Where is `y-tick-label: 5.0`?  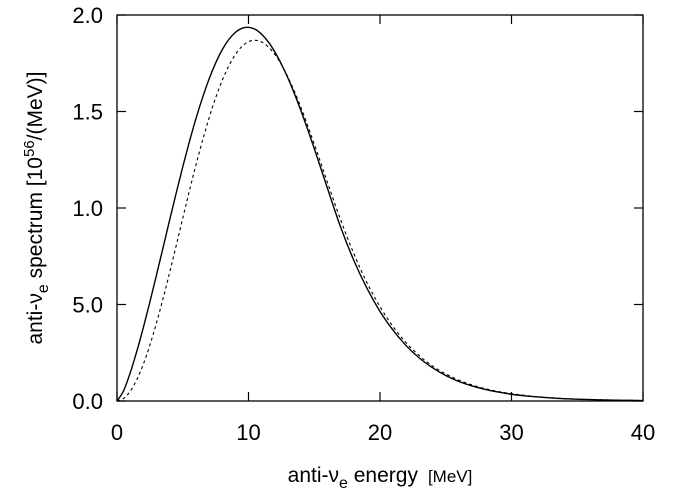
y-tick-label: 5.0 is located at coordinates (87, 305).